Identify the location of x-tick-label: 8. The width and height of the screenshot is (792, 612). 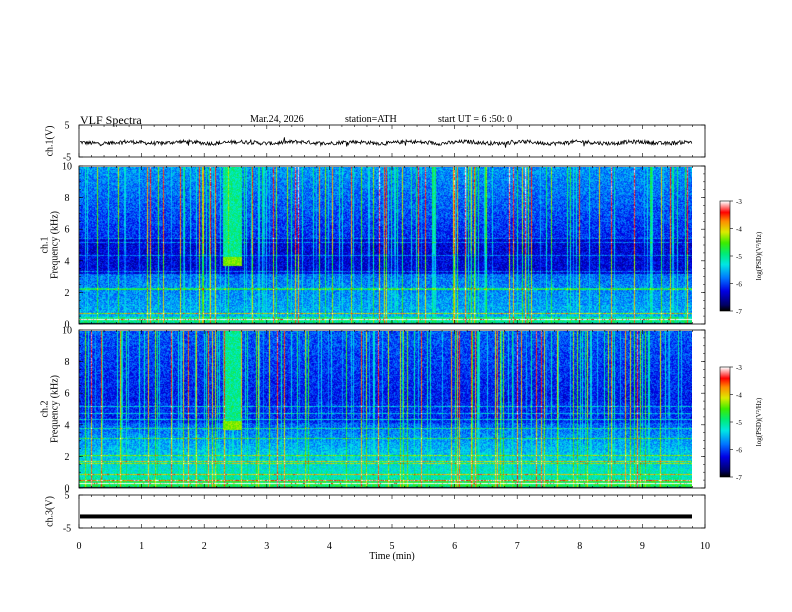
(579, 546).